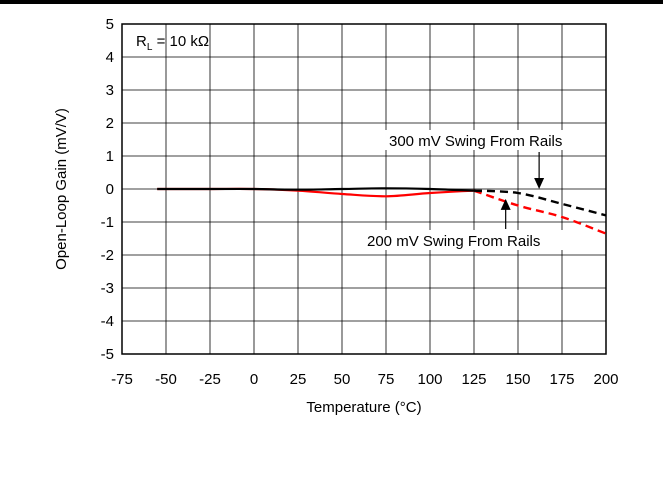 The image size is (663, 485). I want to click on load-resistance-label: RL = 10 kΩ, so click(172, 43).